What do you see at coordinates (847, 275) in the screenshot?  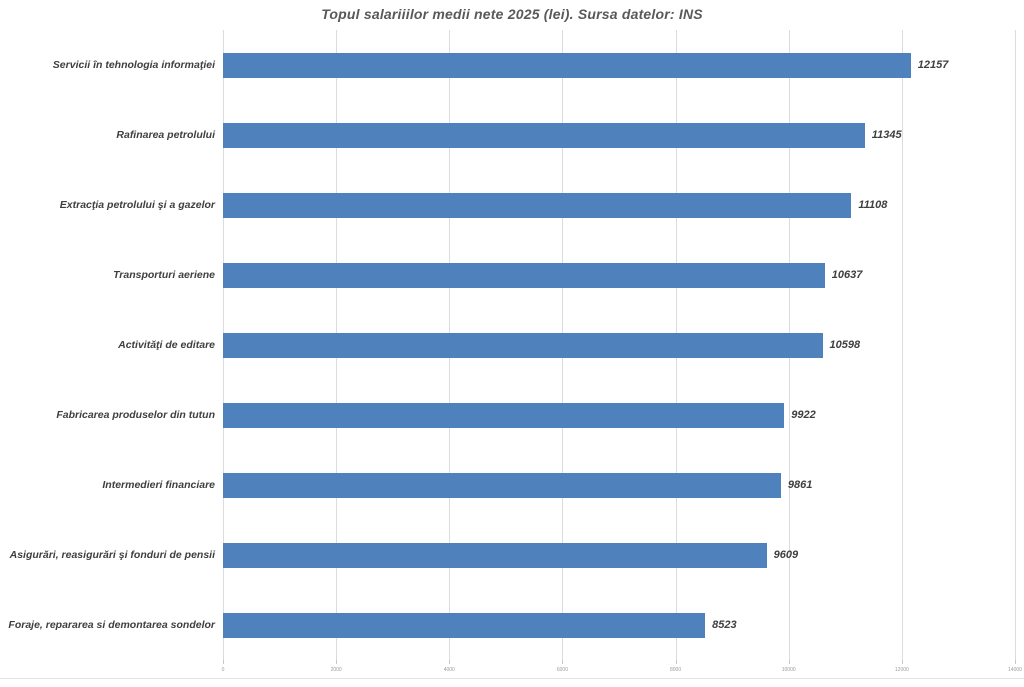 I see `value-label: 10637` at bounding box center [847, 275].